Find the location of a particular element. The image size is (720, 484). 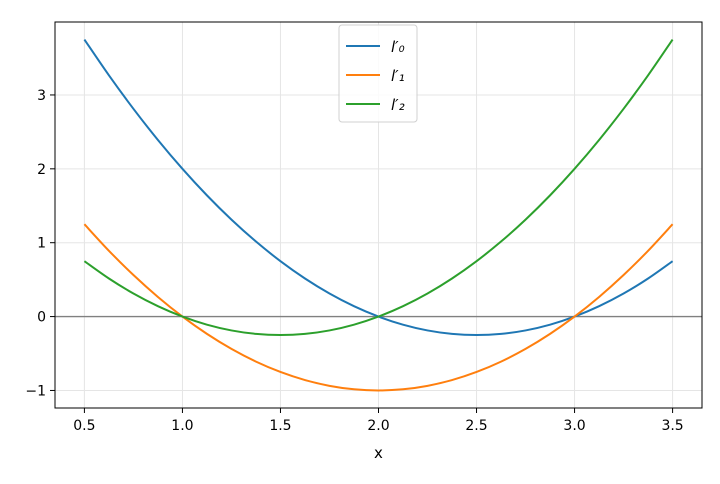

x-tick-label: 2.0 is located at coordinates (378, 426).